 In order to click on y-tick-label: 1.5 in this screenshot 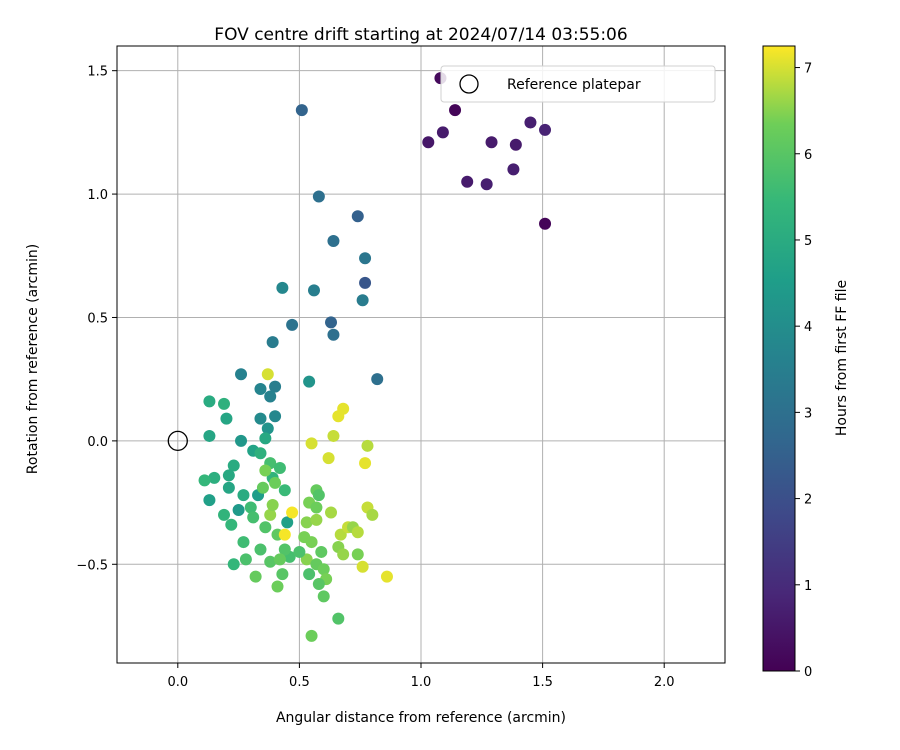, I will do `click(97, 72)`.